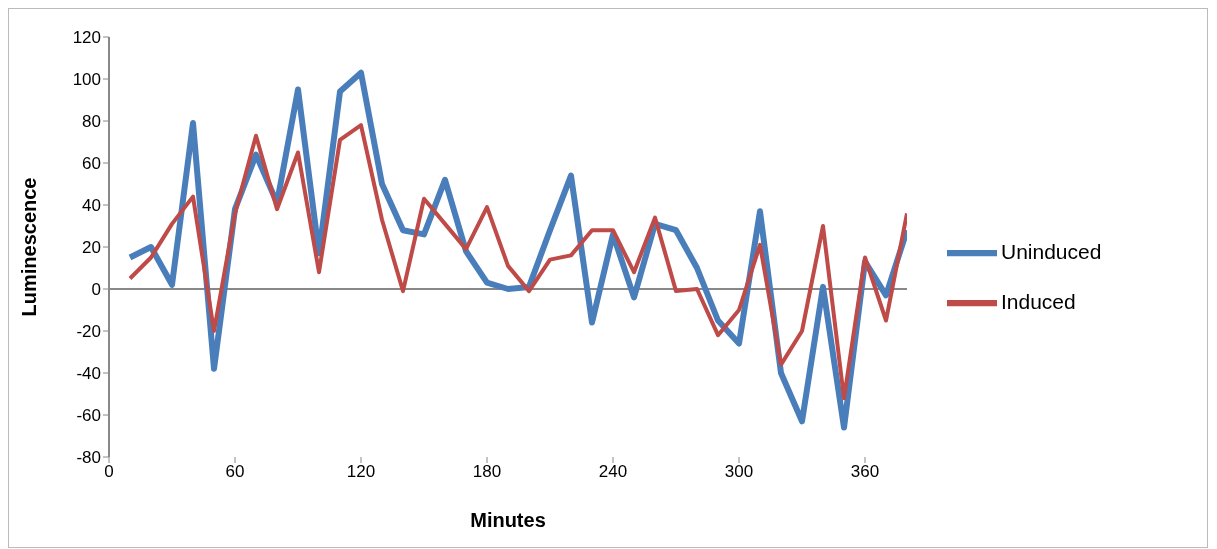 The width and height of the screenshot is (1217, 549). What do you see at coordinates (91, 248) in the screenshot?
I see `y-tick-label: 20` at bounding box center [91, 248].